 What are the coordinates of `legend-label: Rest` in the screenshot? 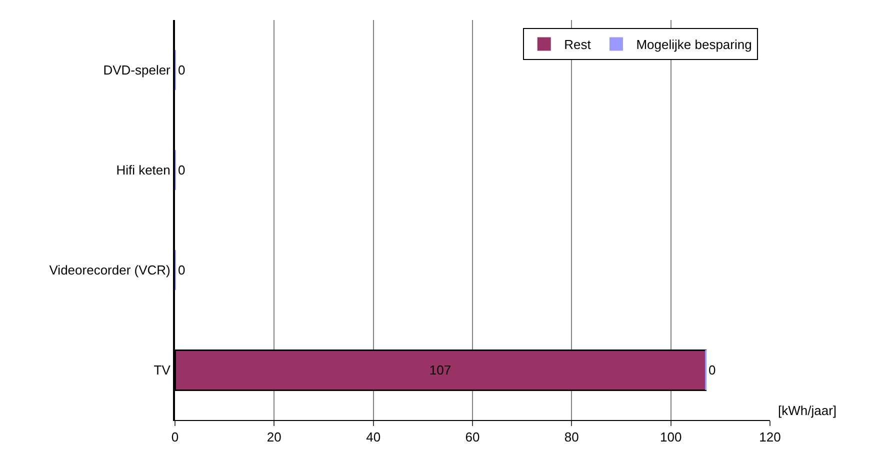 It's located at (578, 44).